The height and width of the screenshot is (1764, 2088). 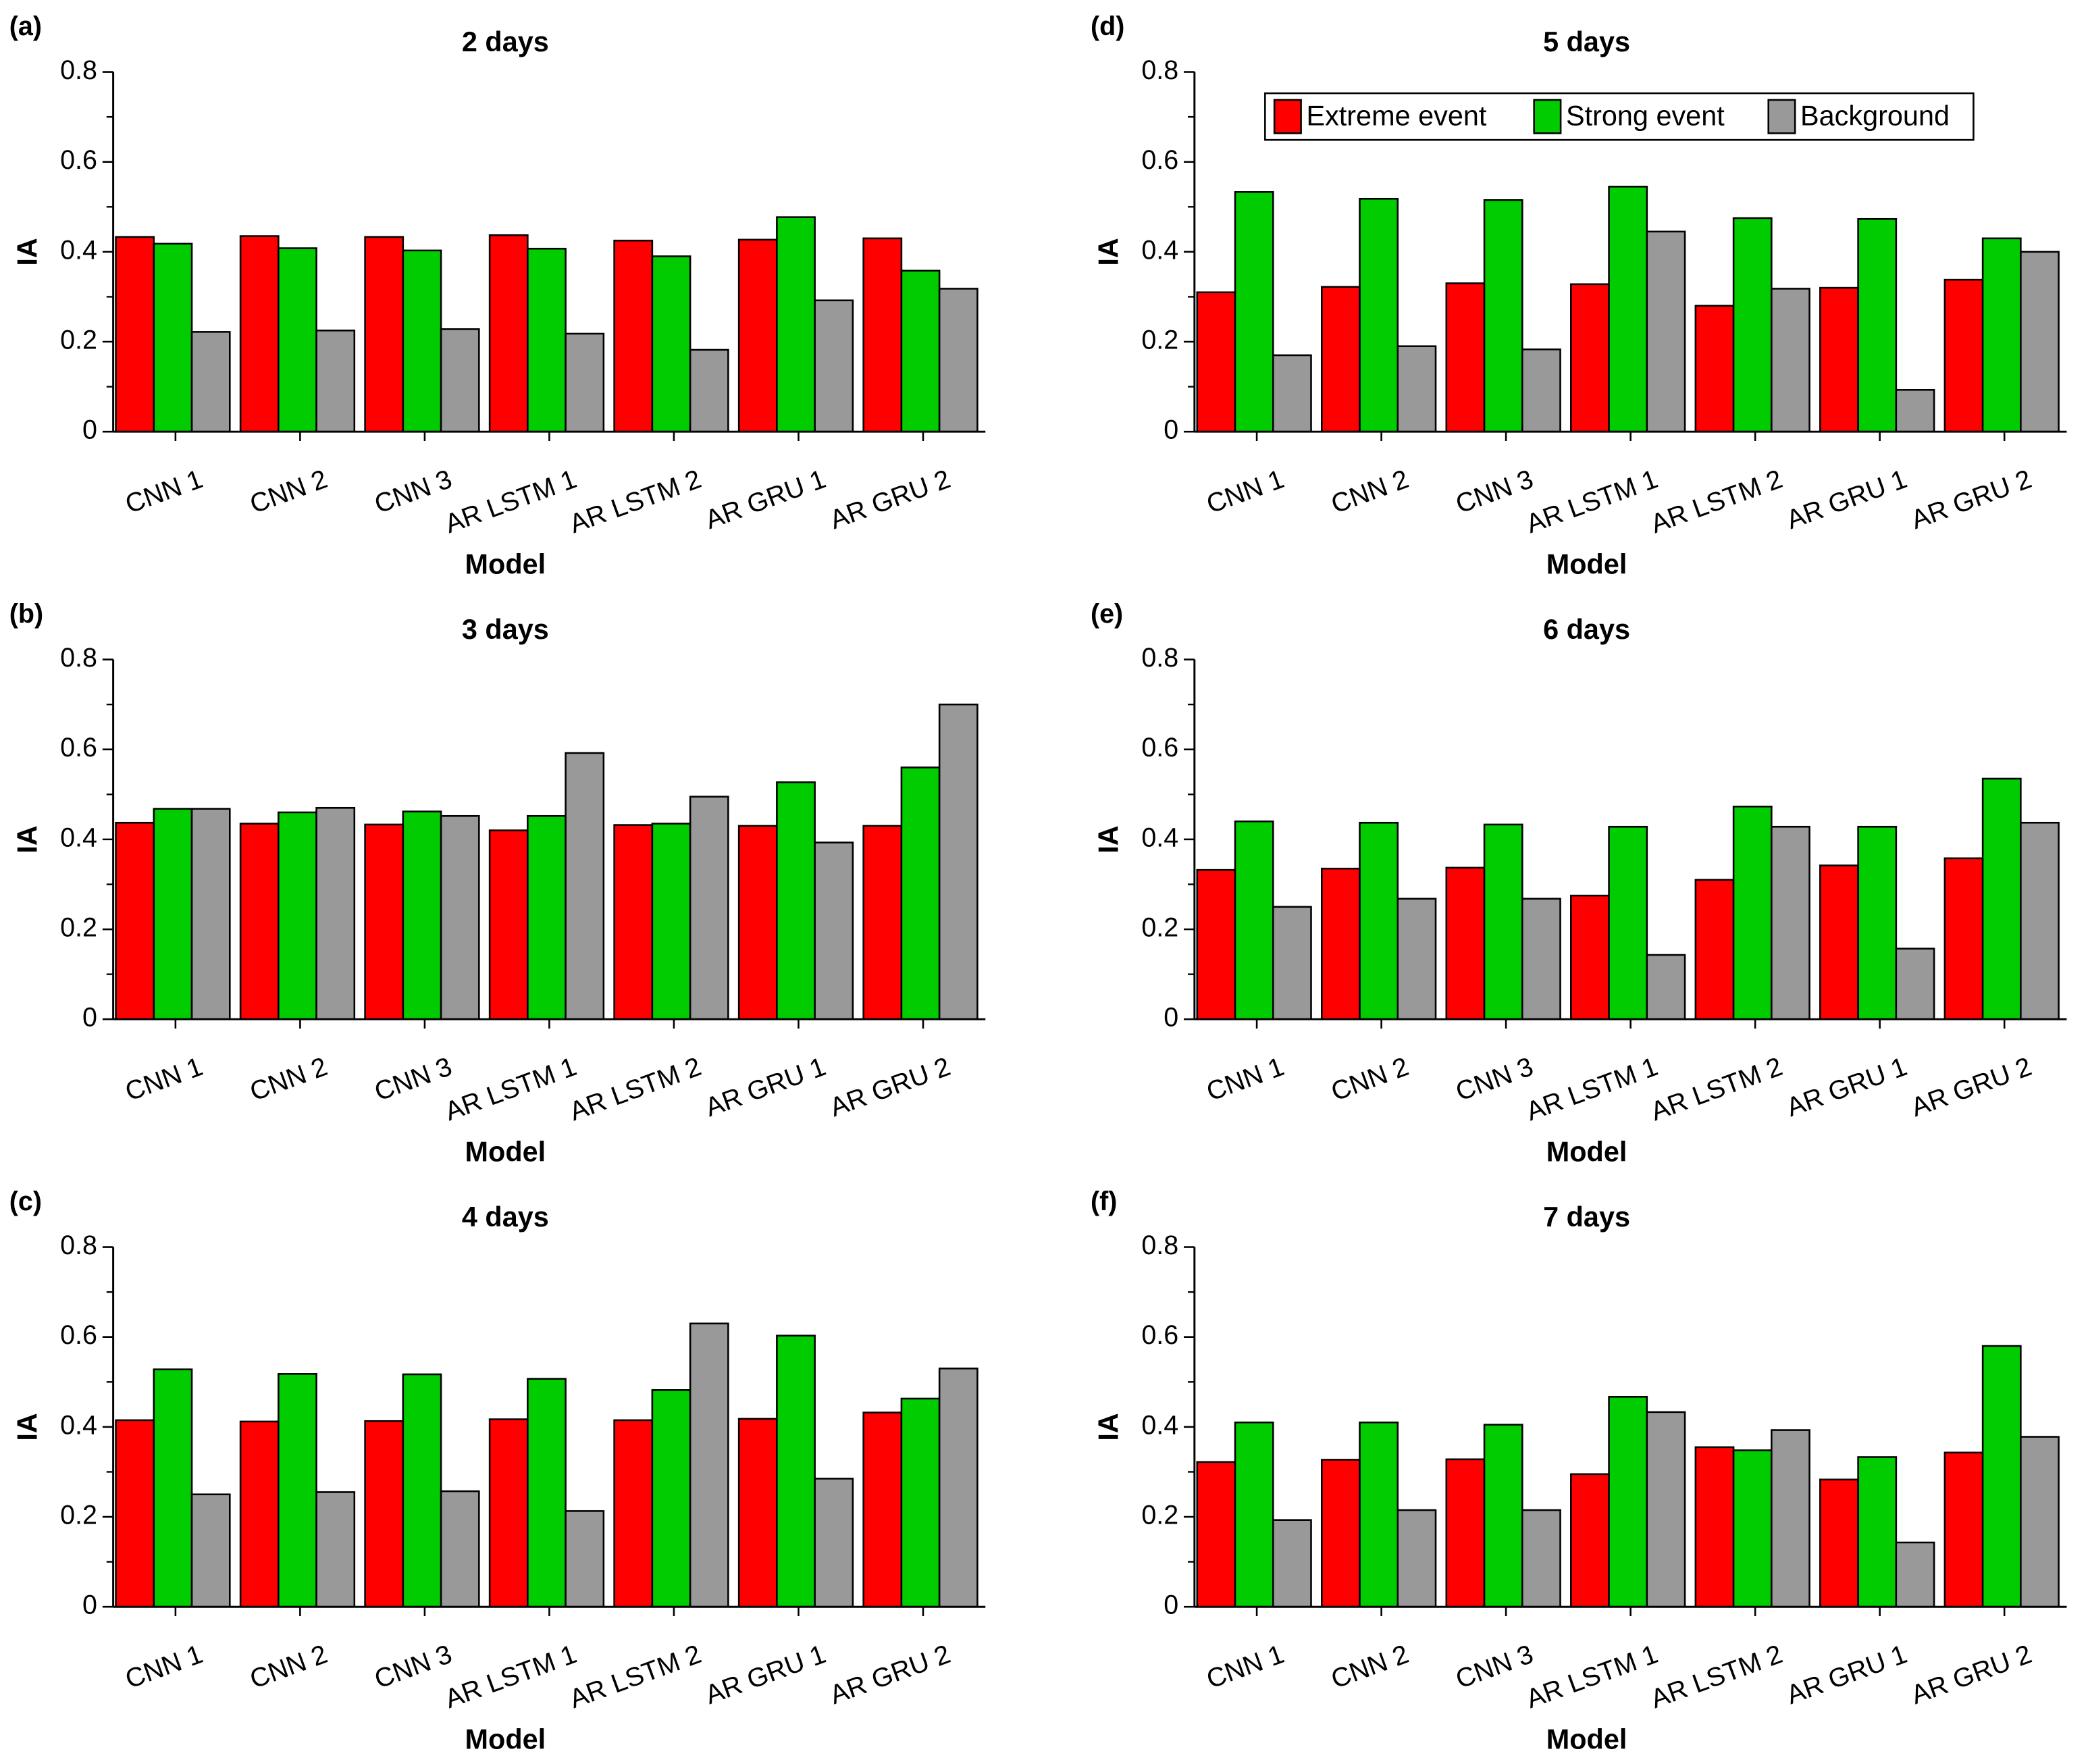 I want to click on y-tick-label: 0, so click(x=89, y=1605).